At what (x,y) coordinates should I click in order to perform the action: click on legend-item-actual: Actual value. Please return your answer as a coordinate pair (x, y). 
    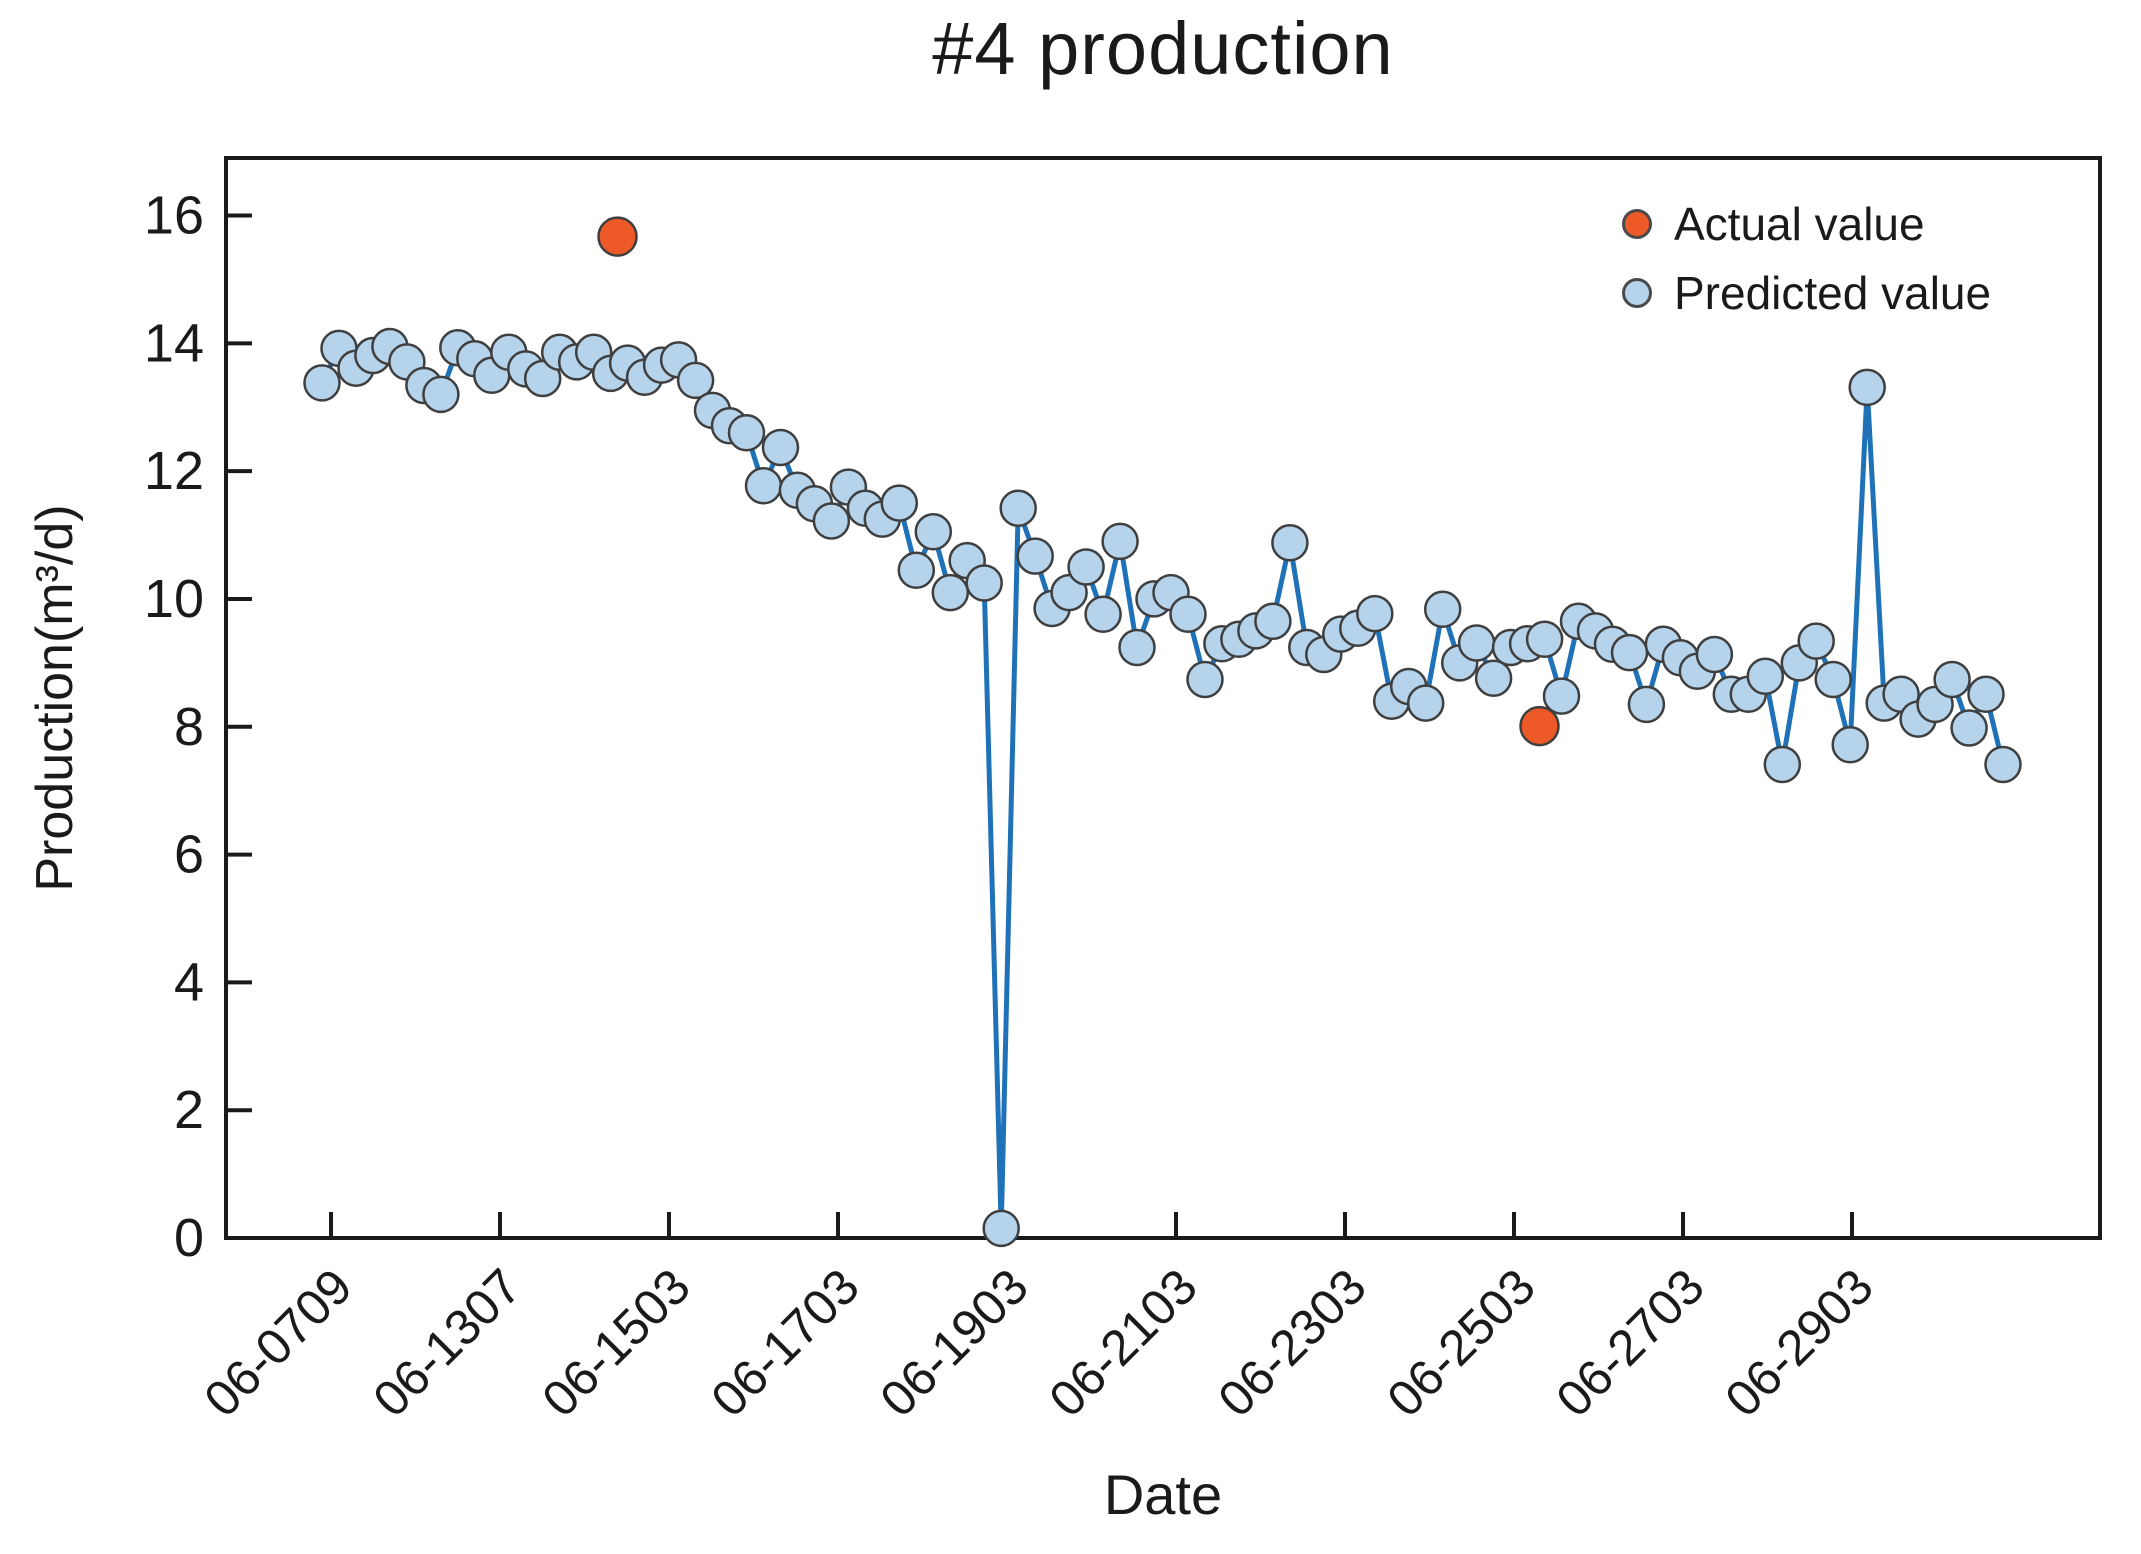
    Looking at the image, I should click on (1806, 224).